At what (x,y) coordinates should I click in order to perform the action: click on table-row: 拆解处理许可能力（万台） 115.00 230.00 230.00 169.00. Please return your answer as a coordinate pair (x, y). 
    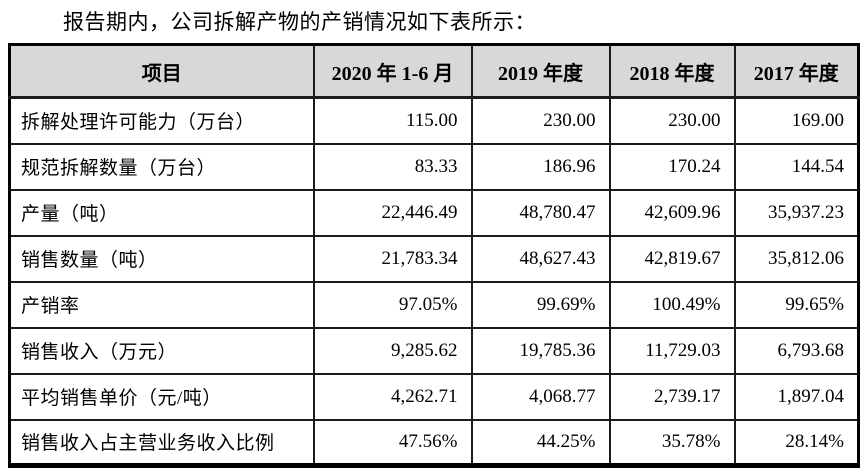
    Looking at the image, I should click on (434, 120).